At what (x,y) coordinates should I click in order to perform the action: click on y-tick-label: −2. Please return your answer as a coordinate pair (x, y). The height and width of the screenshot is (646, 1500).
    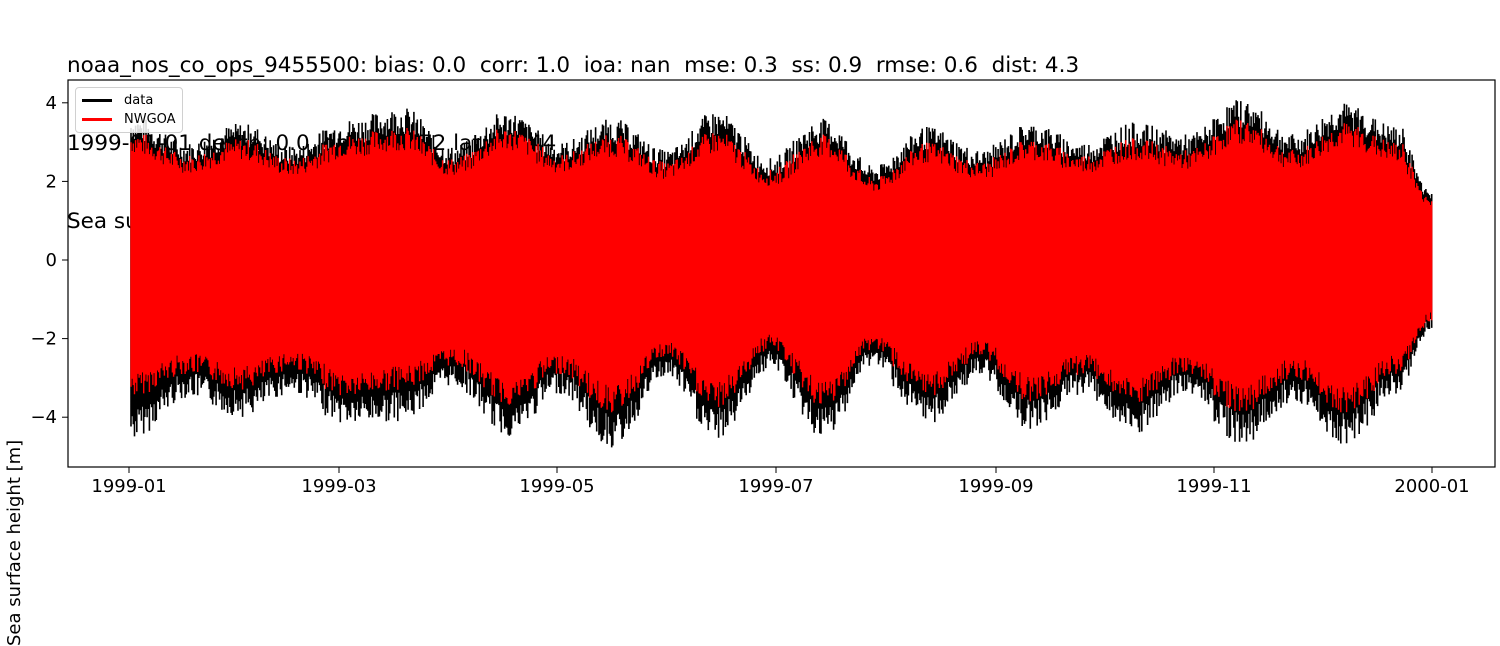
    Looking at the image, I should click on (43, 339).